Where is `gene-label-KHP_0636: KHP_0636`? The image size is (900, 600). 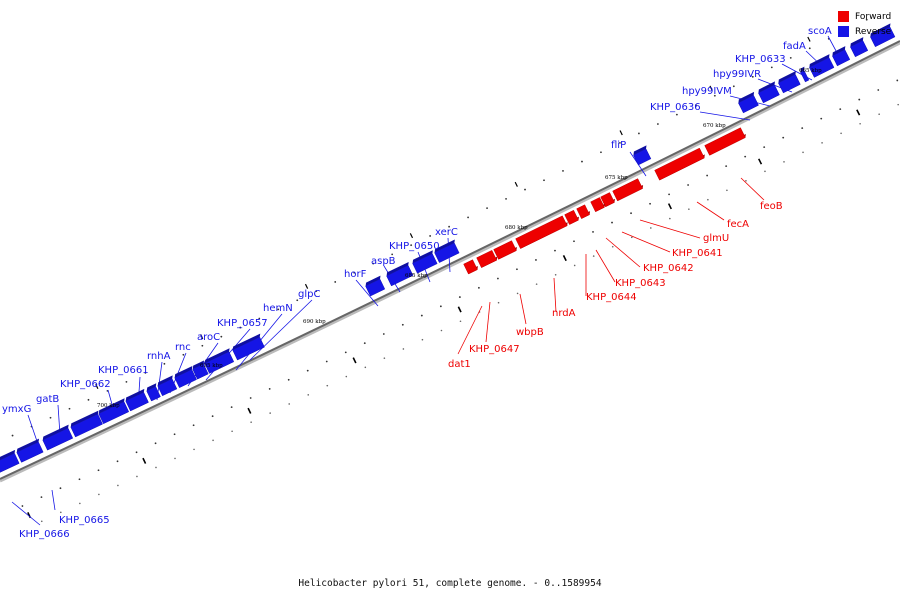 gene-label-KHP_0636: KHP_0636 is located at coordinates (675, 107).